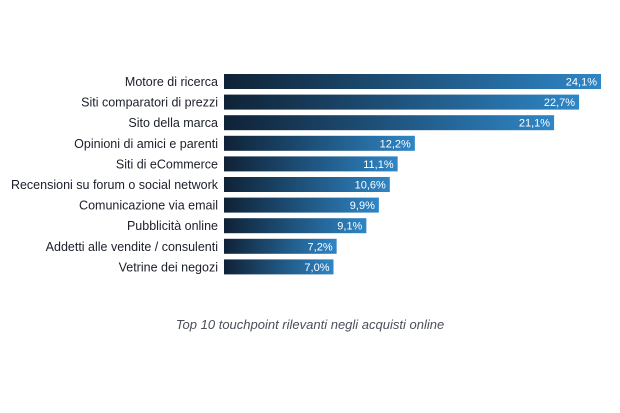 Image resolution: width=620 pixels, height=413 pixels. I want to click on value-label: 21,1%, so click(534, 124).